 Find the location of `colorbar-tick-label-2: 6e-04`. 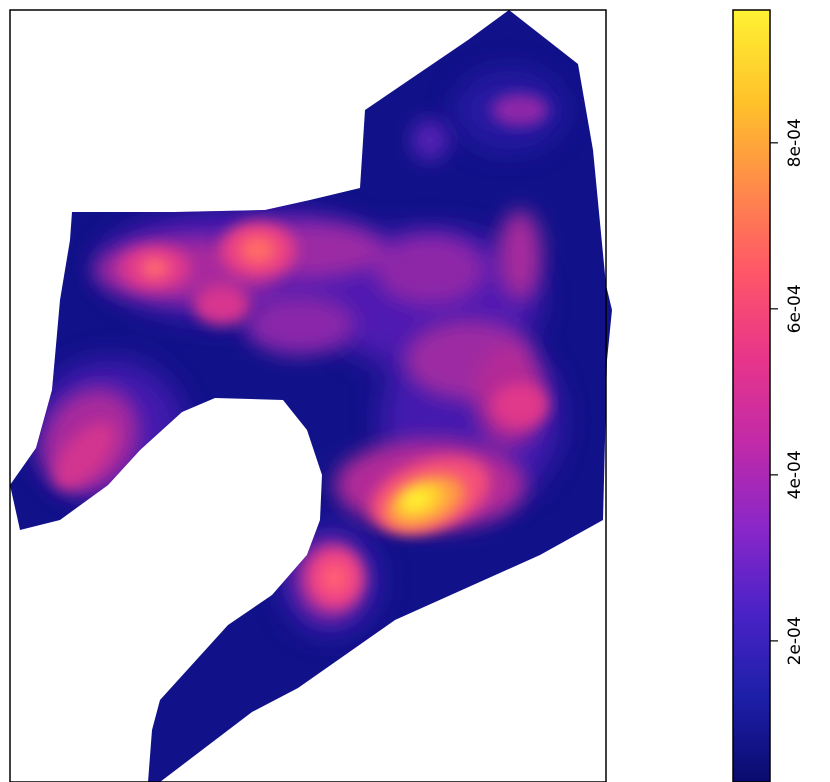

colorbar-tick-label-2: 6e-04 is located at coordinates (795, 308).